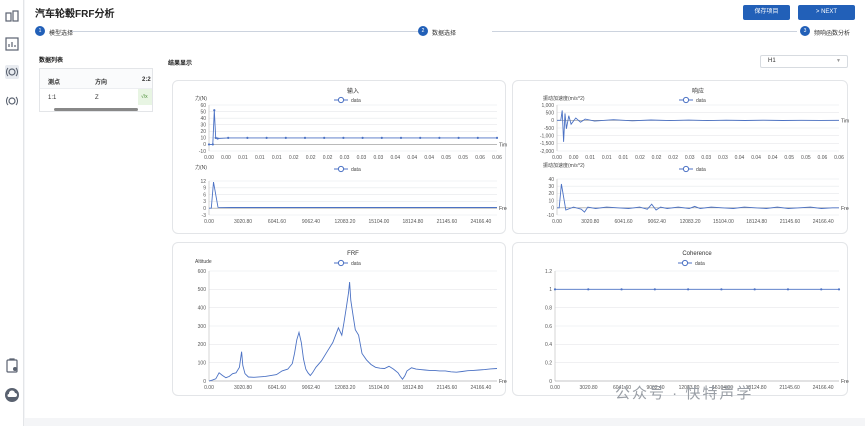 The width and height of the screenshot is (865, 426). I want to click on step-3-marker: 3, so click(805, 31).